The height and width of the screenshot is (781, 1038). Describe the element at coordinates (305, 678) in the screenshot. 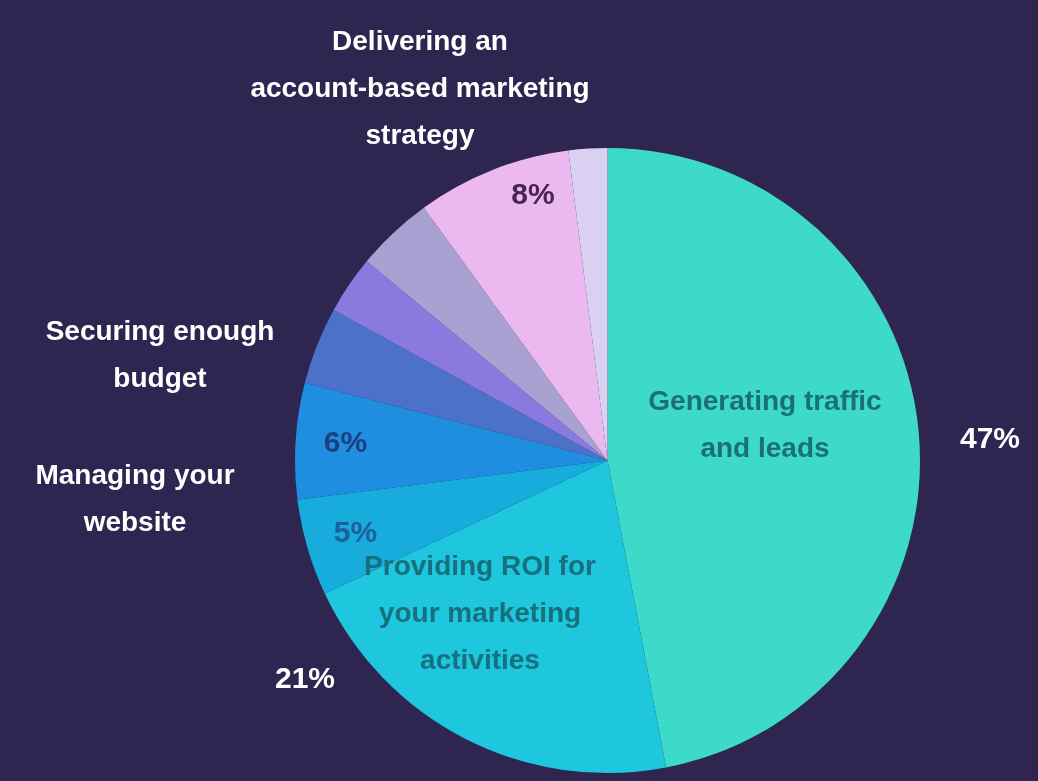

I see `data-label: 21%` at that location.